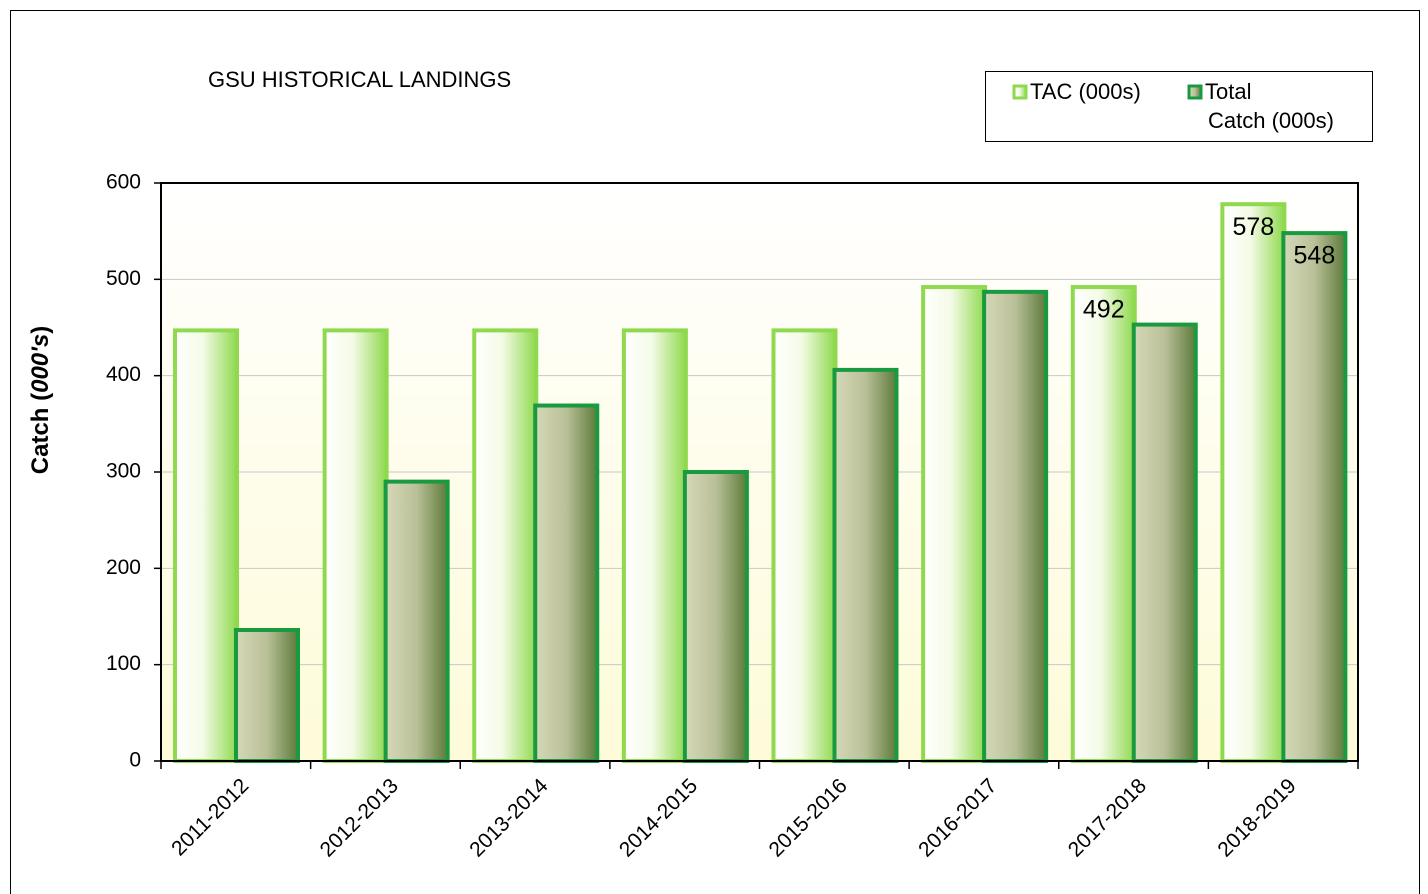  I want to click on y-tick-label: 200, so click(123, 567).